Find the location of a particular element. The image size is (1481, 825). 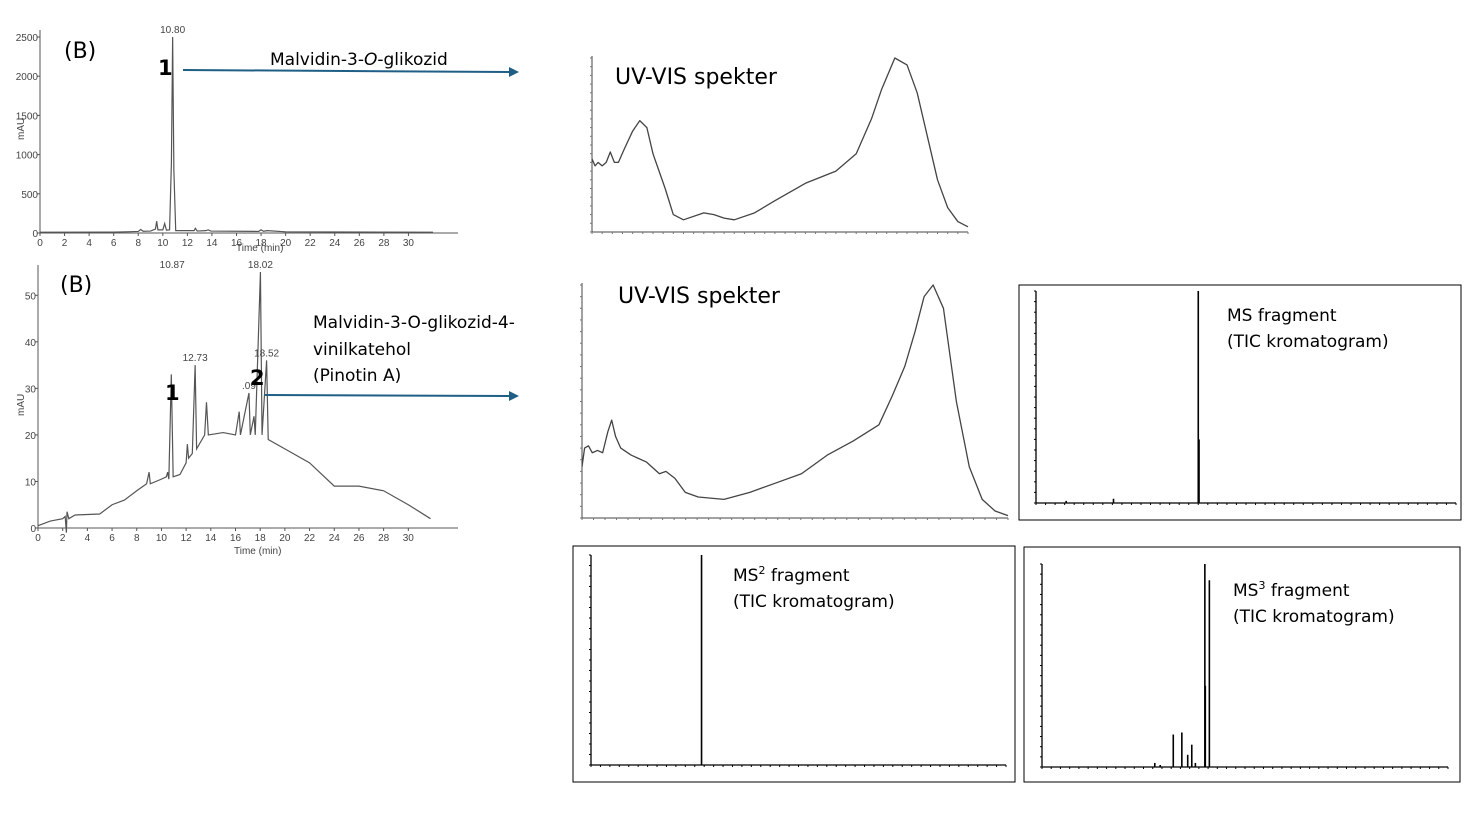

peak-label: 10.87 is located at coordinates (172, 265).